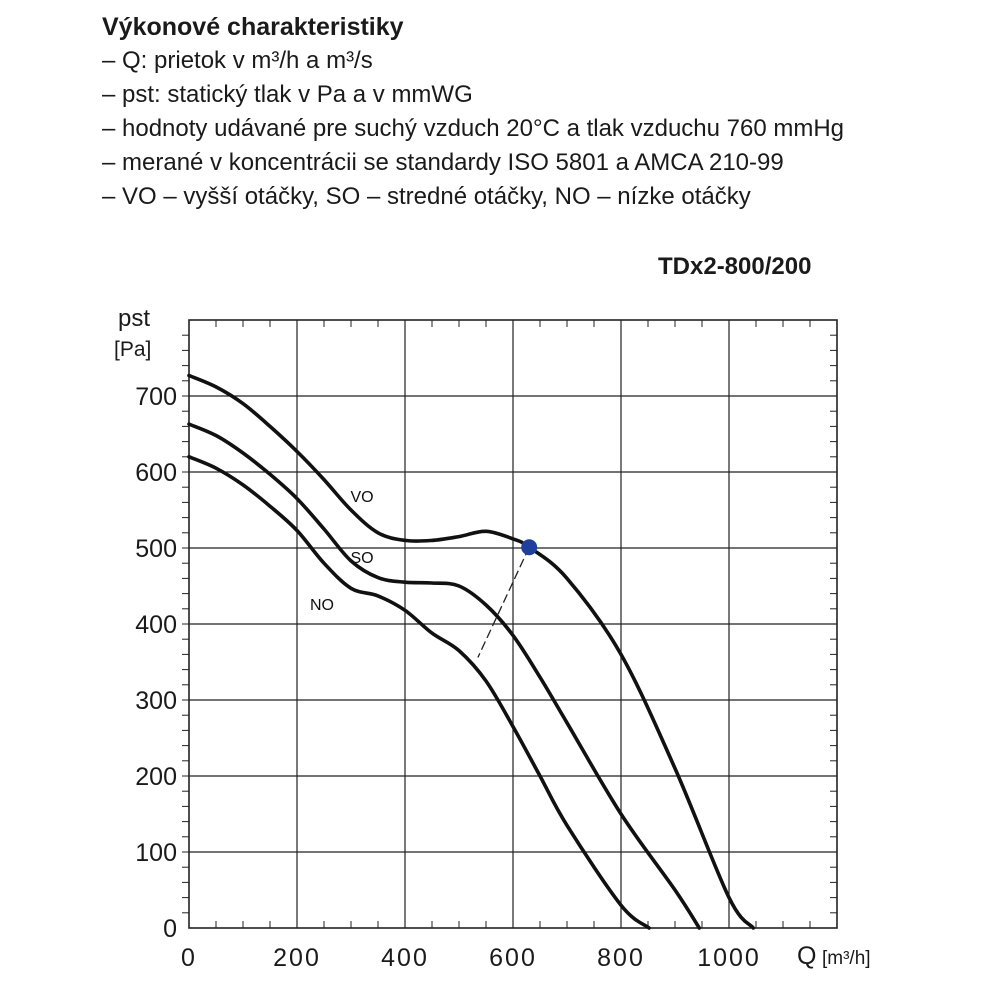 Image resolution: width=1000 pixels, height=1000 pixels. I want to click on page-title: Výkonové charakteristiky, so click(253, 27).